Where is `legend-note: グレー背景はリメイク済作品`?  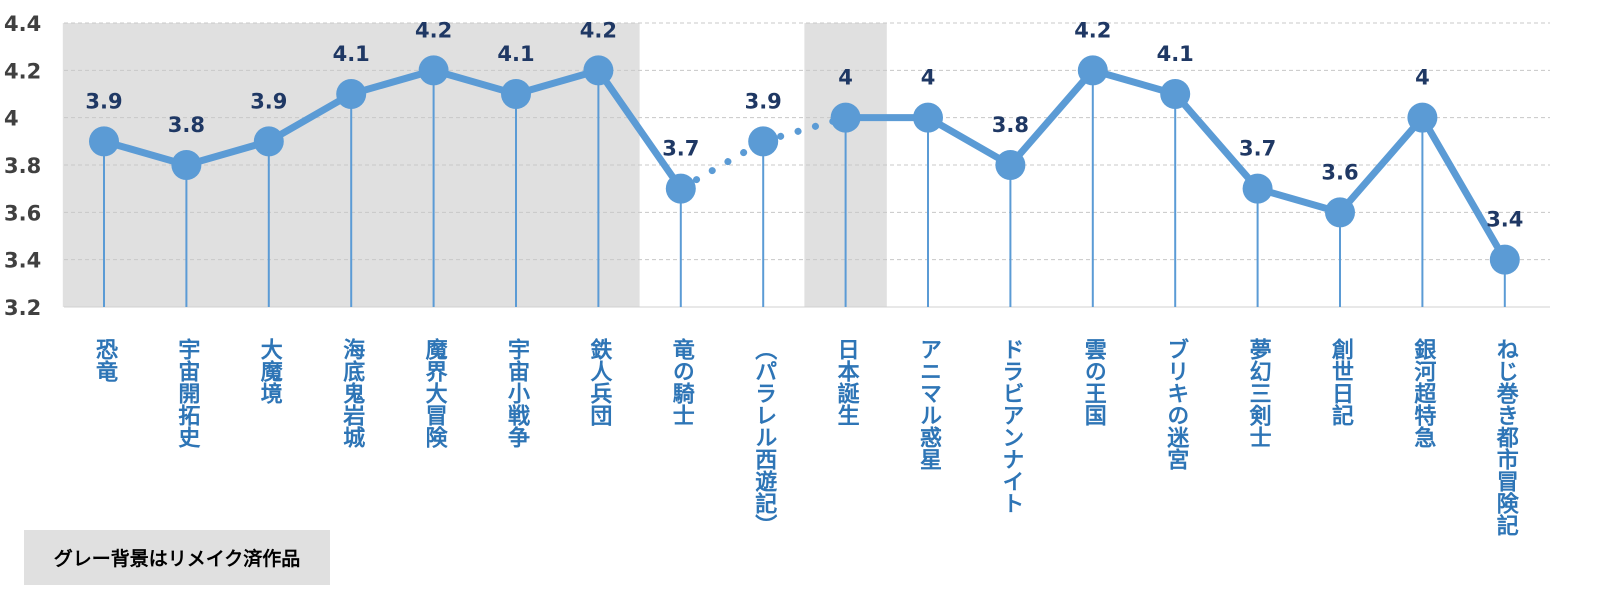 legend-note: グレー背景はリメイク済作品 is located at coordinates (177, 557).